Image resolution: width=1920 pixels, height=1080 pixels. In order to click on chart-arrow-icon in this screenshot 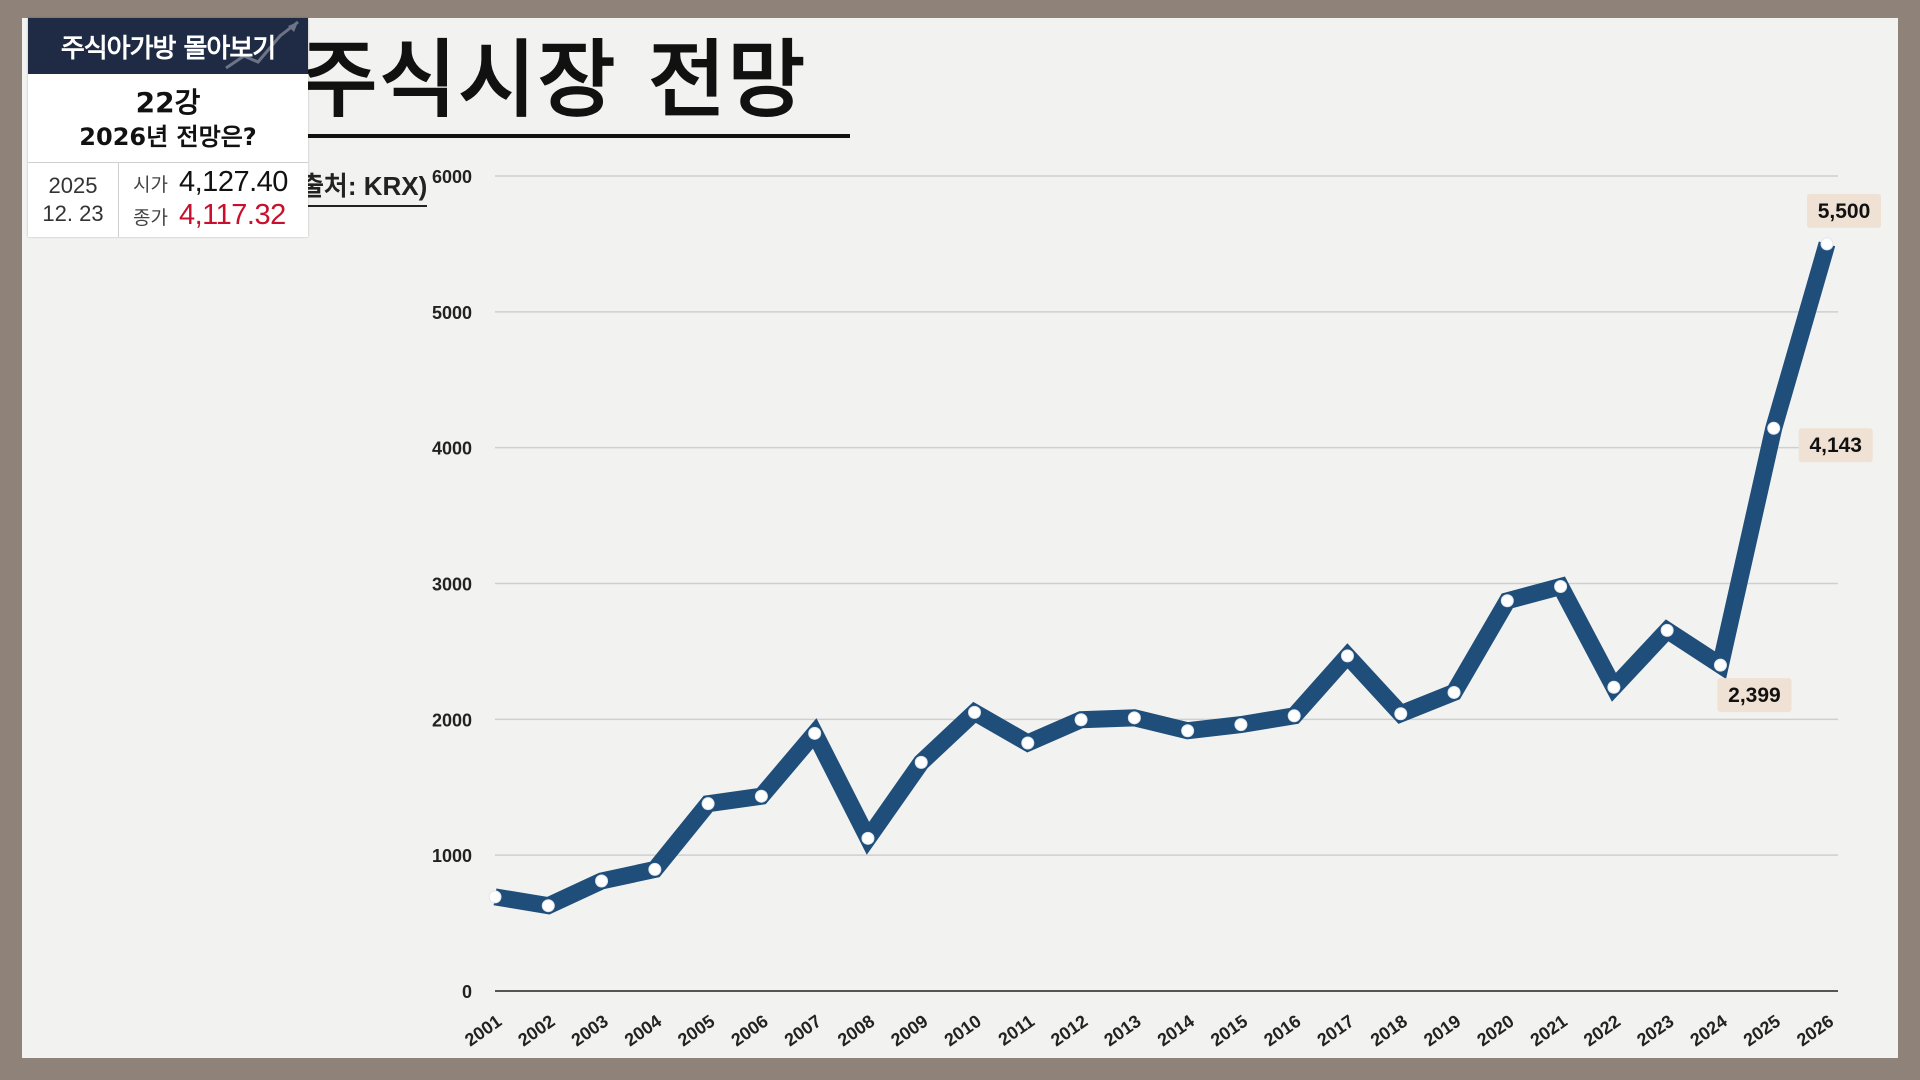, I will do `click(262, 45)`.